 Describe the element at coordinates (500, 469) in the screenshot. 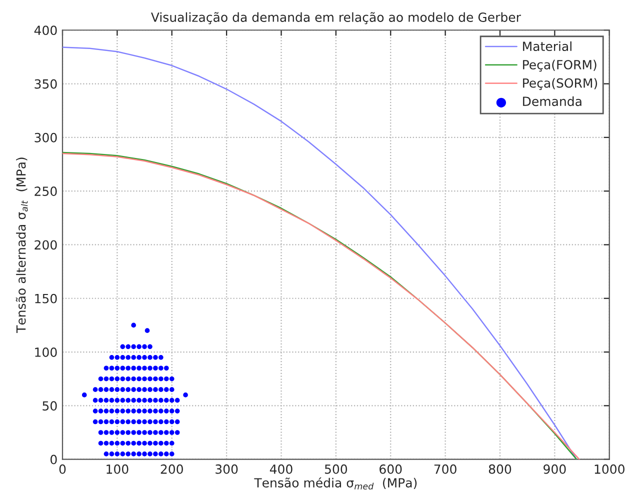

I see `x-tick-label: 800` at that location.